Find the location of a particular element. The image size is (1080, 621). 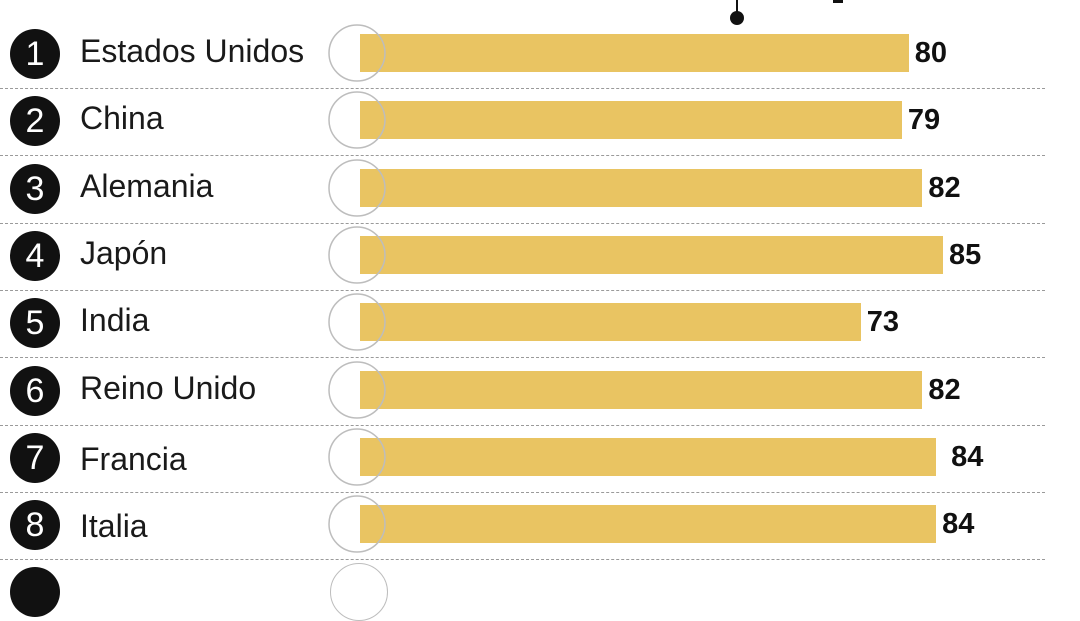

chart-row: 8 Italia 84 is located at coordinates (540, 524).